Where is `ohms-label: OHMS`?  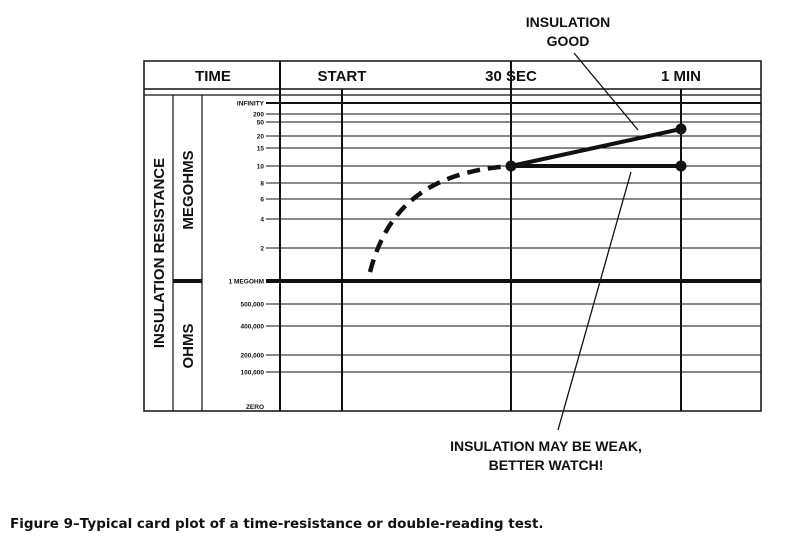 ohms-label: OHMS is located at coordinates (188, 346).